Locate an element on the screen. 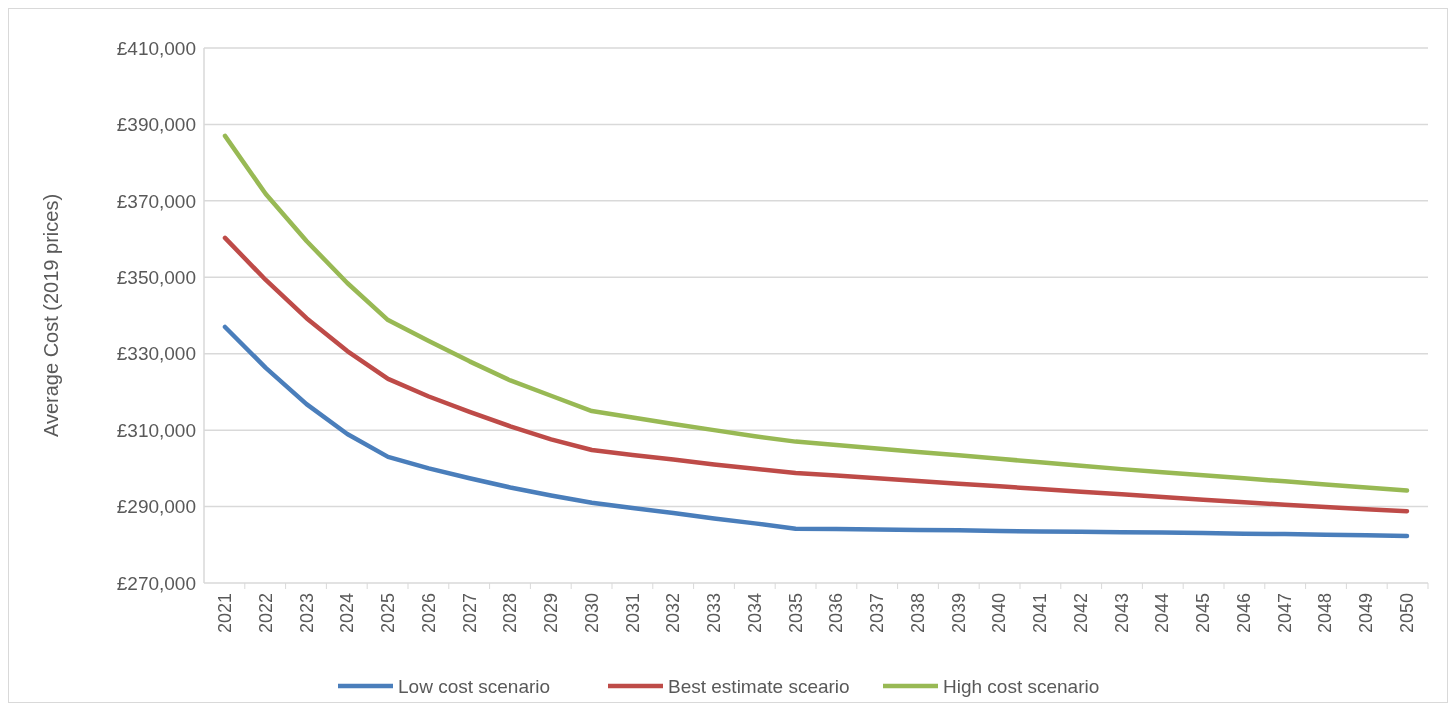 Image resolution: width=1456 pixels, height=711 pixels. x-tick-label: 2030 is located at coordinates (591, 613).